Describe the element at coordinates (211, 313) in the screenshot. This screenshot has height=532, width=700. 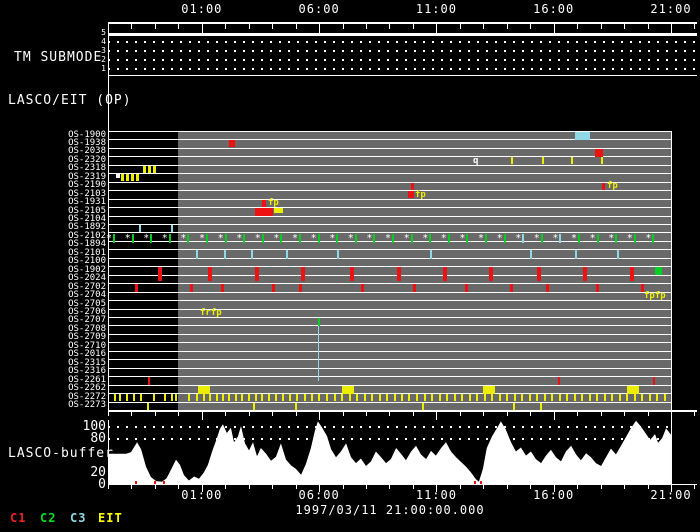
I see `event-text-annotation: frfp` at that location.